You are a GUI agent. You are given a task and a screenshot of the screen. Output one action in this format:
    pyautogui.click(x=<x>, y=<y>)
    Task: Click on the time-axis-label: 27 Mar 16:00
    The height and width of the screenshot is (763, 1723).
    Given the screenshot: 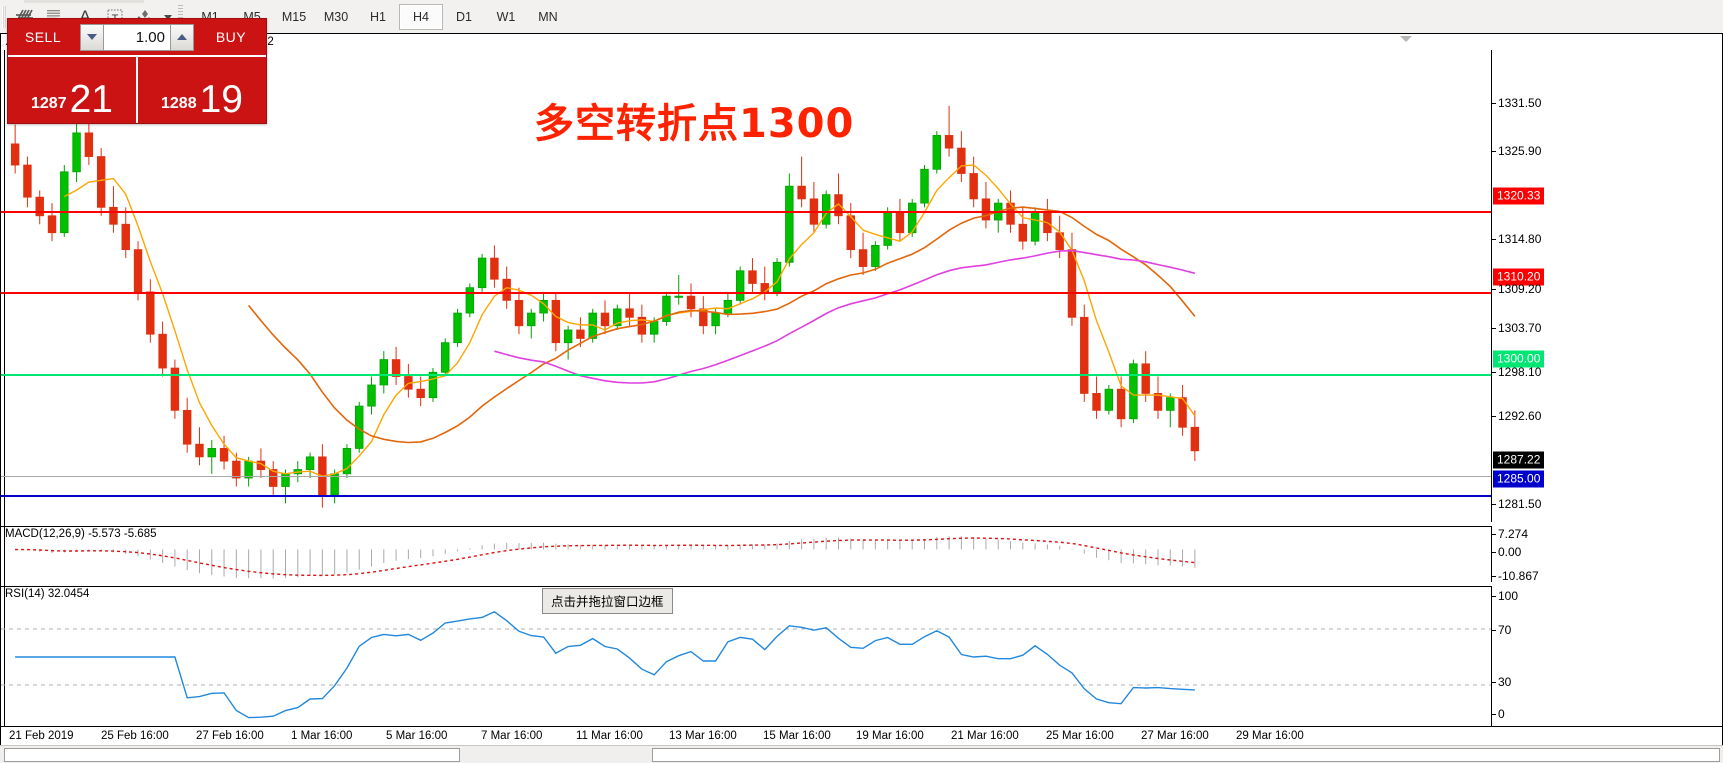 What is the action you would take?
    pyautogui.click(x=1175, y=736)
    